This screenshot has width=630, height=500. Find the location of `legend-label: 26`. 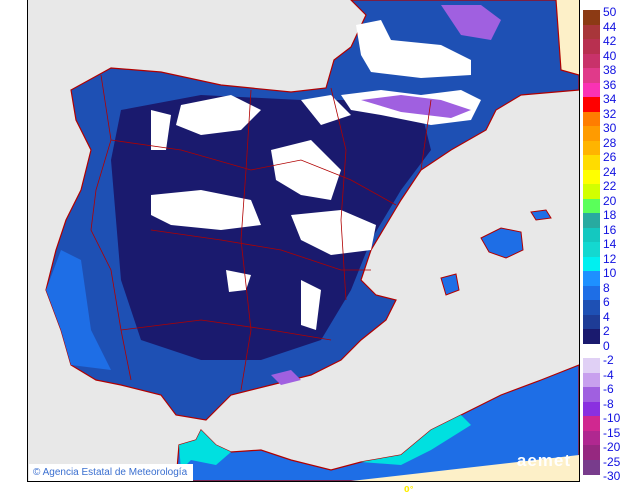

legend-label: 26 is located at coordinates (610, 157).